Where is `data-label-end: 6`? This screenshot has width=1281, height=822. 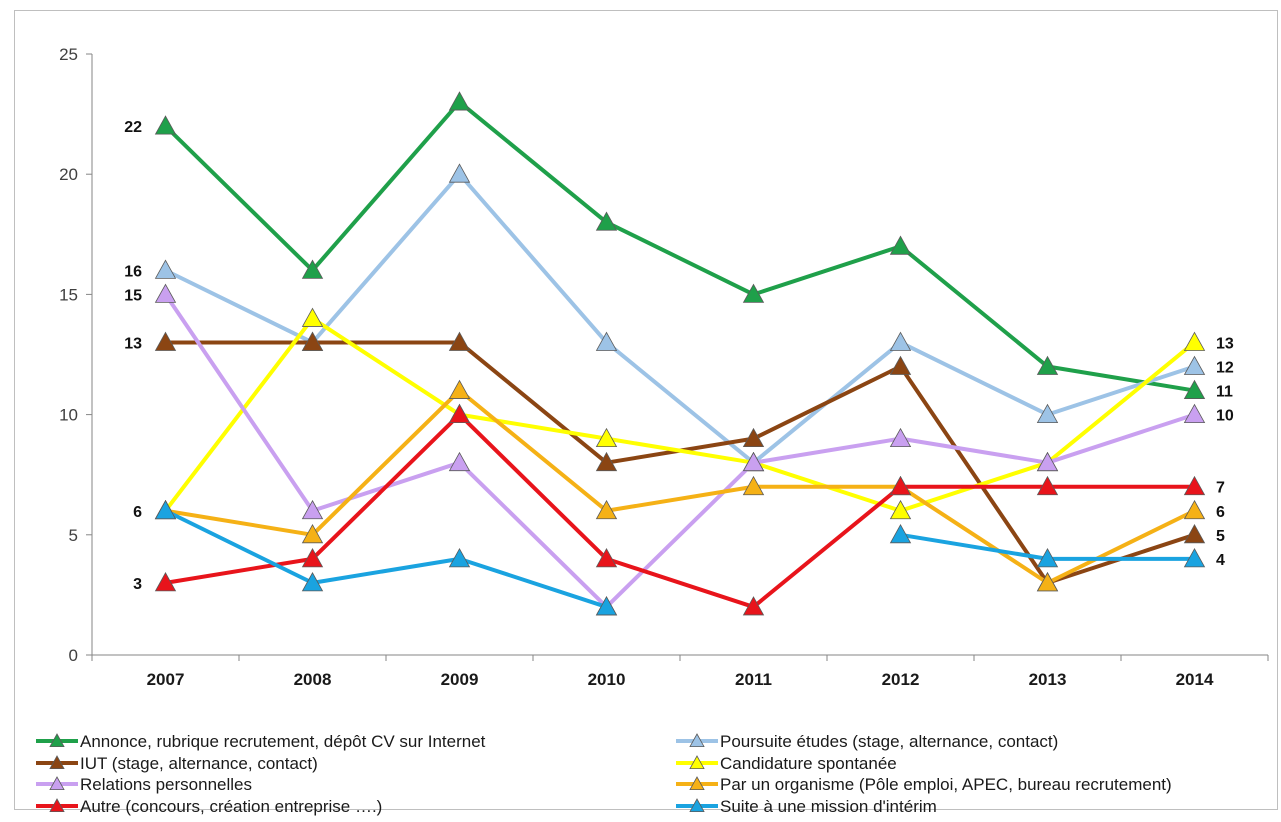 data-label-end: 6 is located at coordinates (1220, 512).